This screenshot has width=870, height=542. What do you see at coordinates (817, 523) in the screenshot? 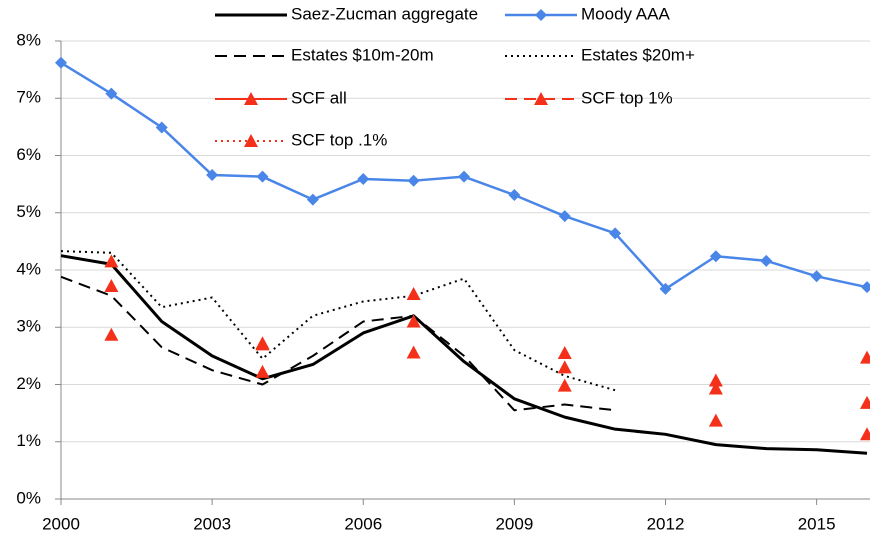
I see `x-tick-label: 2015` at bounding box center [817, 523].